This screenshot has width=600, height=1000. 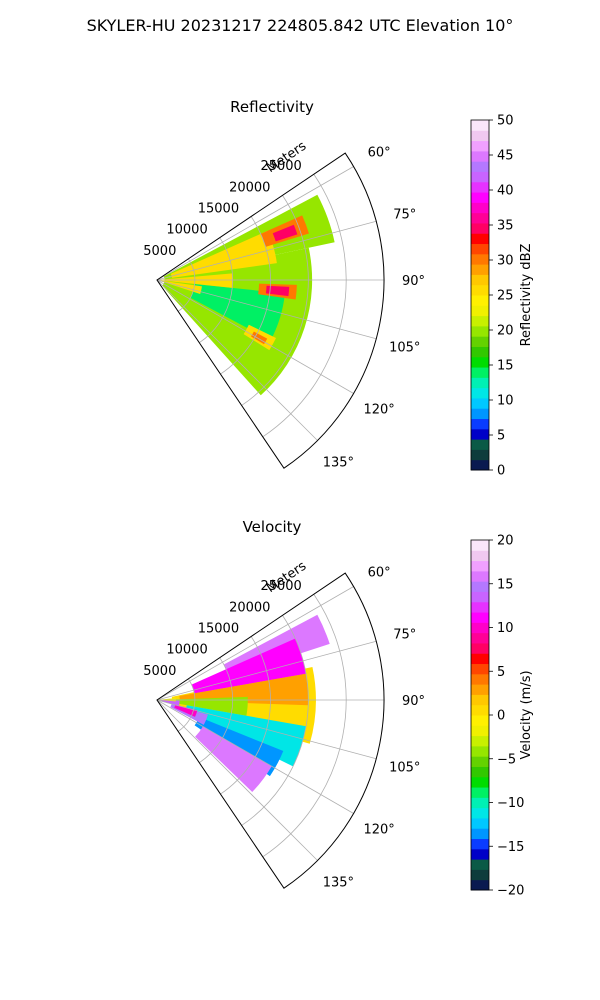 I want to click on reflectivity-colorbar-tick-label-7: 35, so click(x=505, y=226).